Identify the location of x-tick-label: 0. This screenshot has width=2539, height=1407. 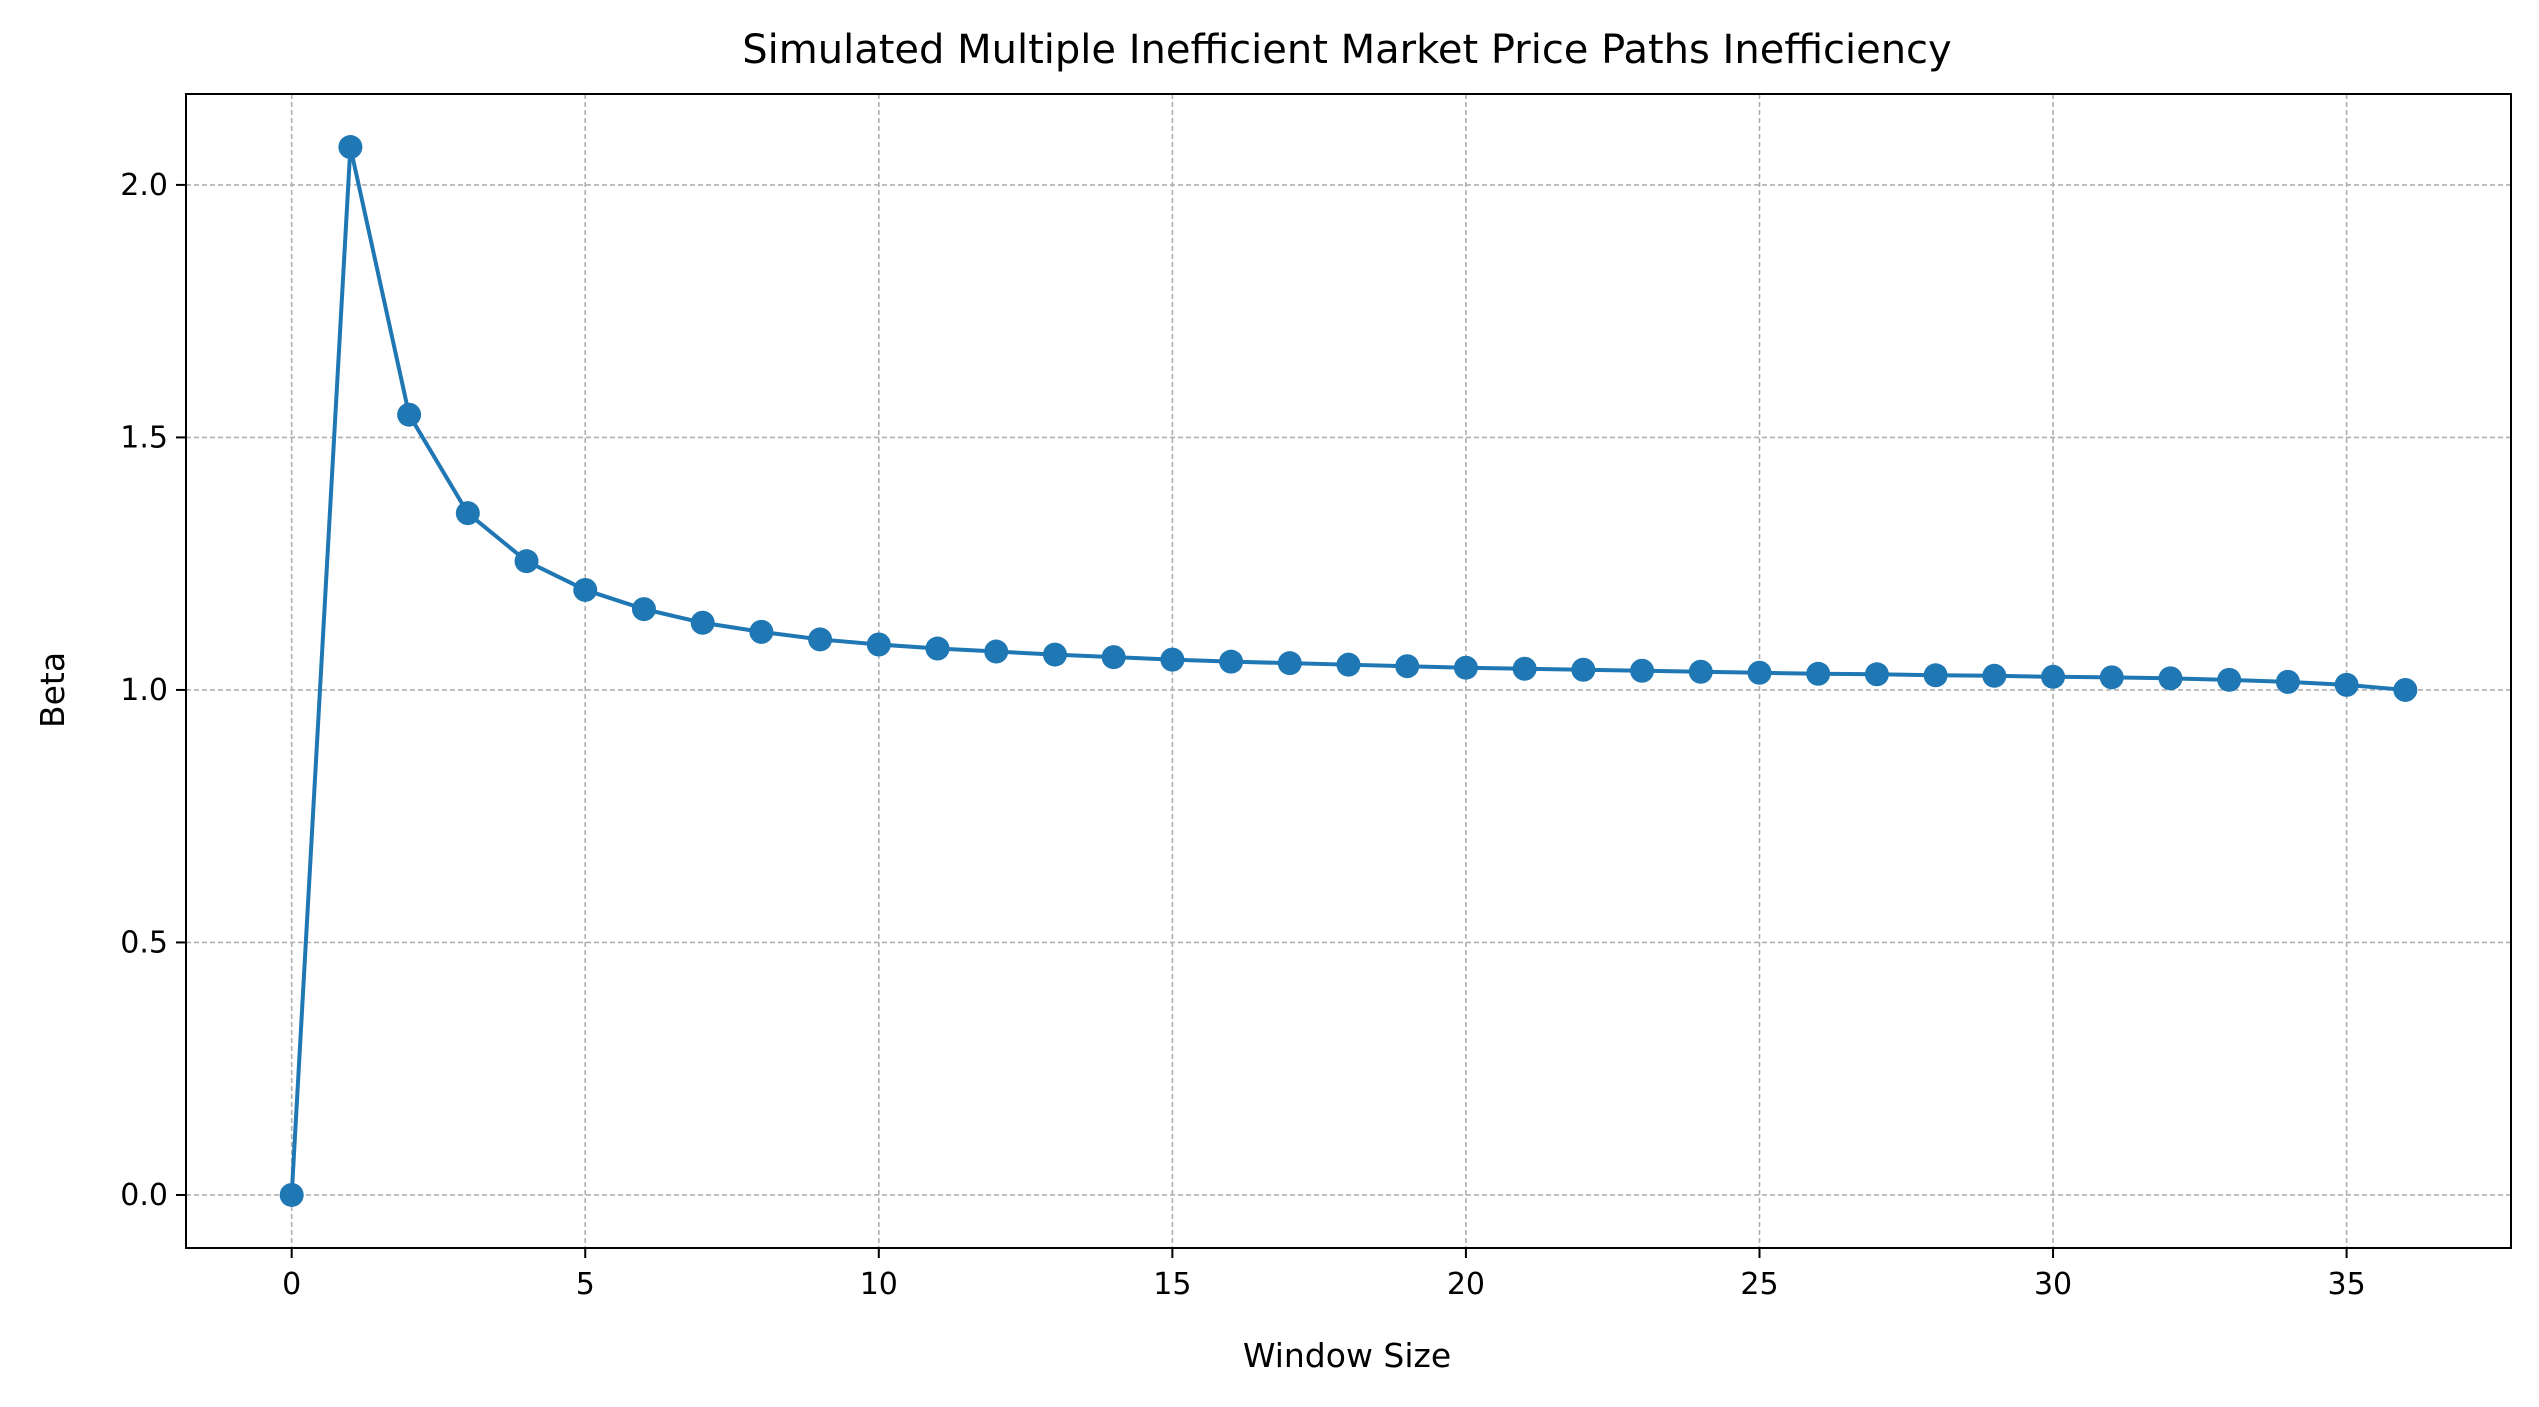
(291, 1284).